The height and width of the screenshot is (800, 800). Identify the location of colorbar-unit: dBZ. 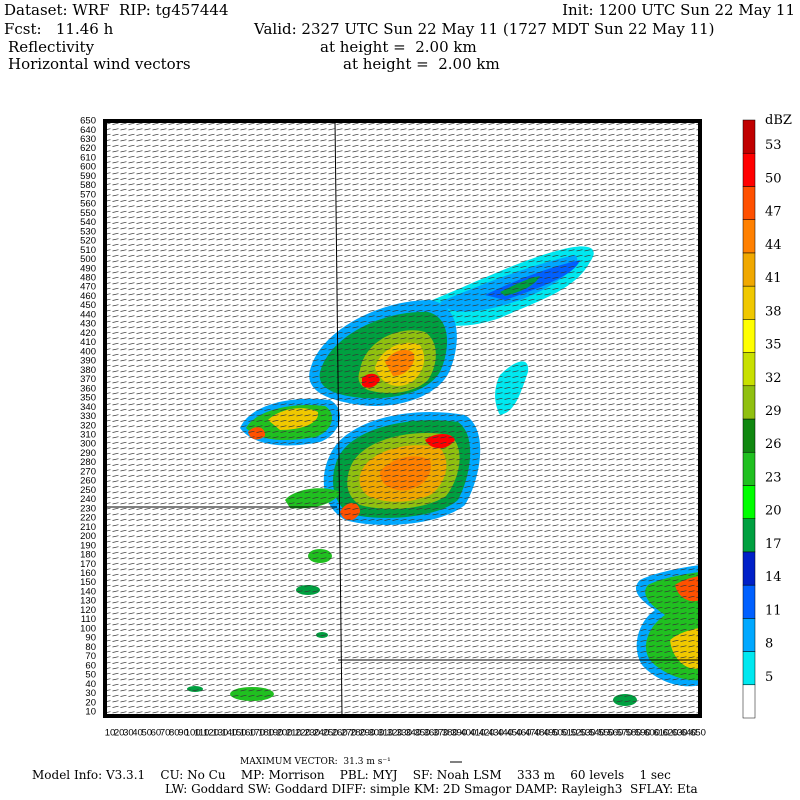
(778, 120).